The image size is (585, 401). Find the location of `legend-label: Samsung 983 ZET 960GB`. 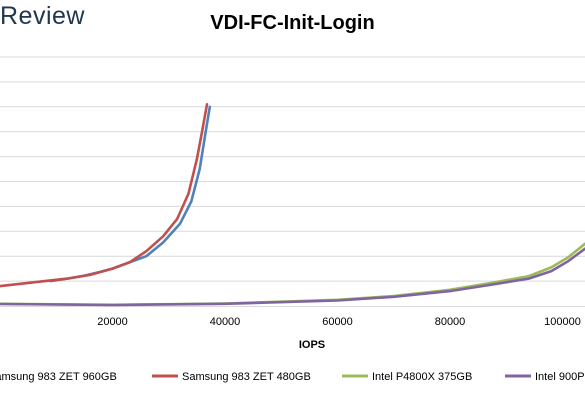

legend-label: Samsung 983 ZET 960GB is located at coordinates (58, 377).